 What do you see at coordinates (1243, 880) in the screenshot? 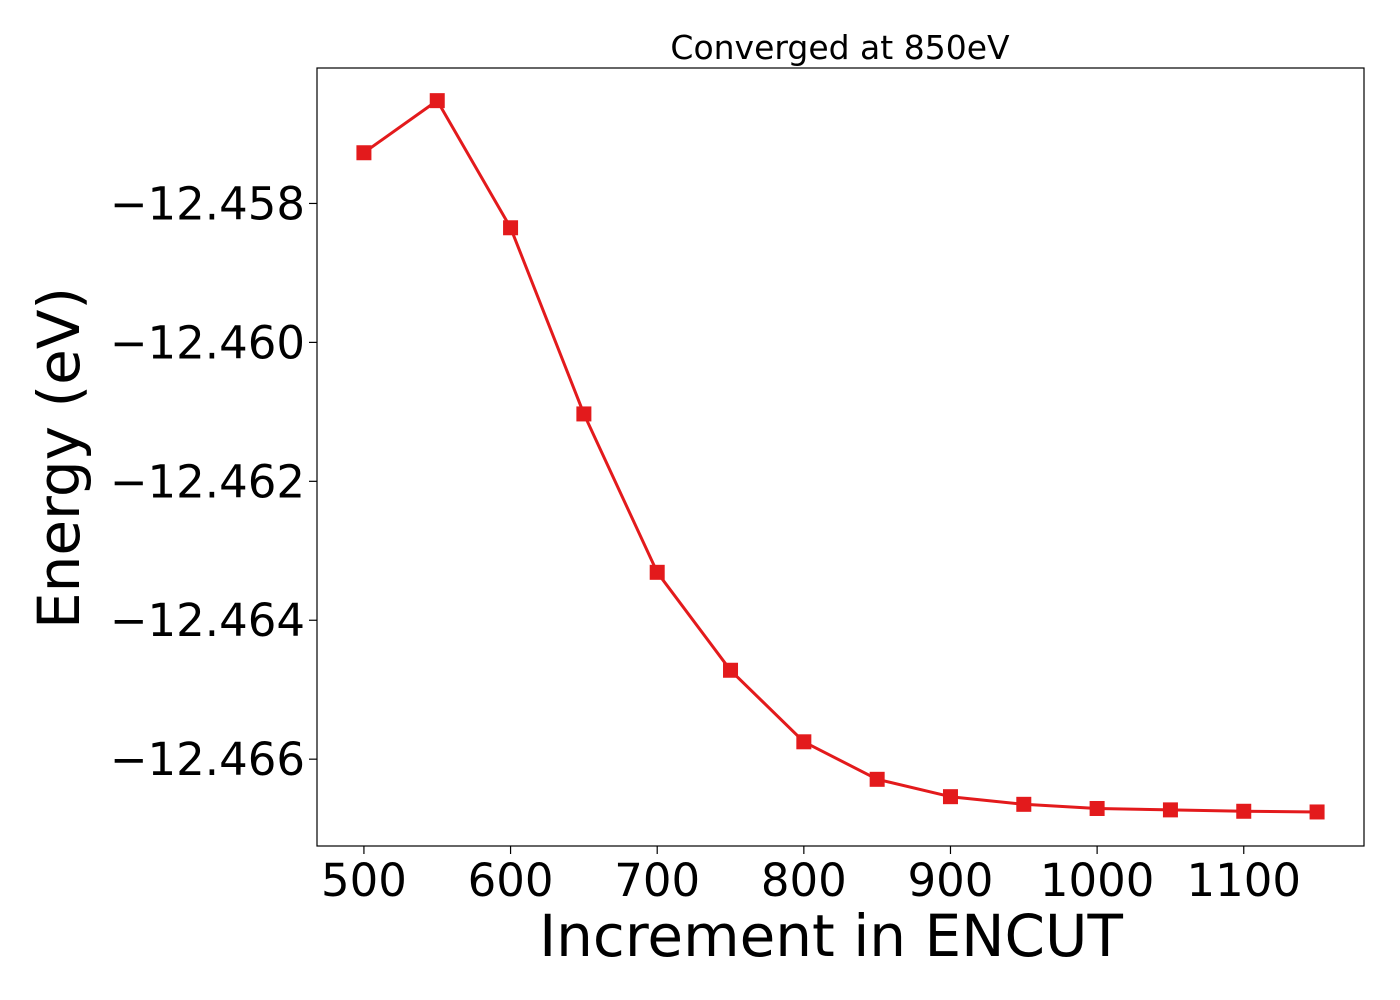
I see `x-tick-label-1100: 1100` at bounding box center [1243, 880].